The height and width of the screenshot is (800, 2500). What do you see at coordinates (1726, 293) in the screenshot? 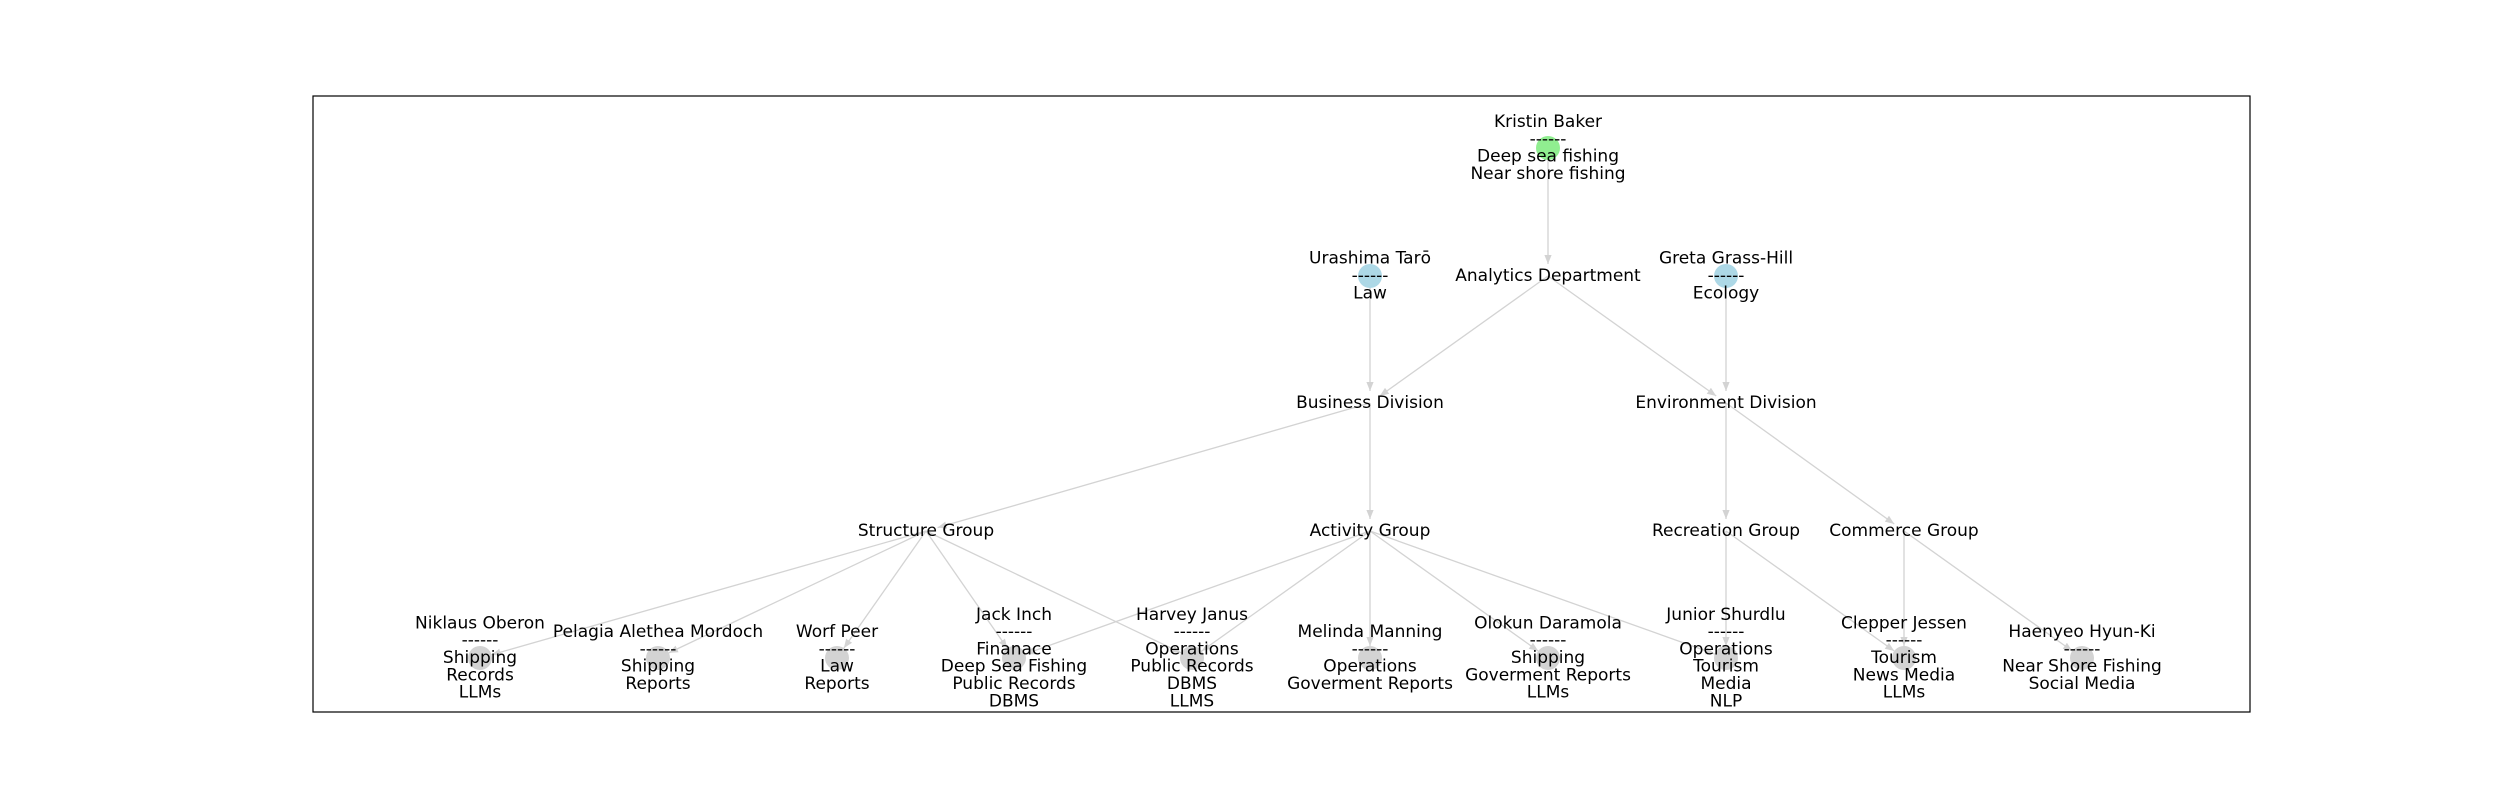
I see `node-skill: Ecology` at bounding box center [1726, 293].